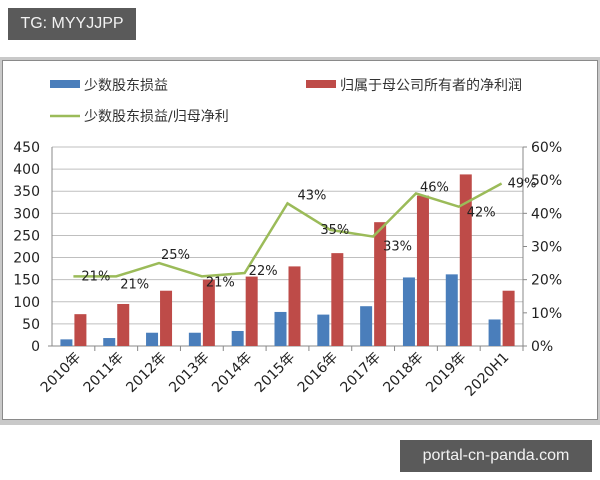  I want to click on y-axis-left-tick: 150, so click(26, 281).